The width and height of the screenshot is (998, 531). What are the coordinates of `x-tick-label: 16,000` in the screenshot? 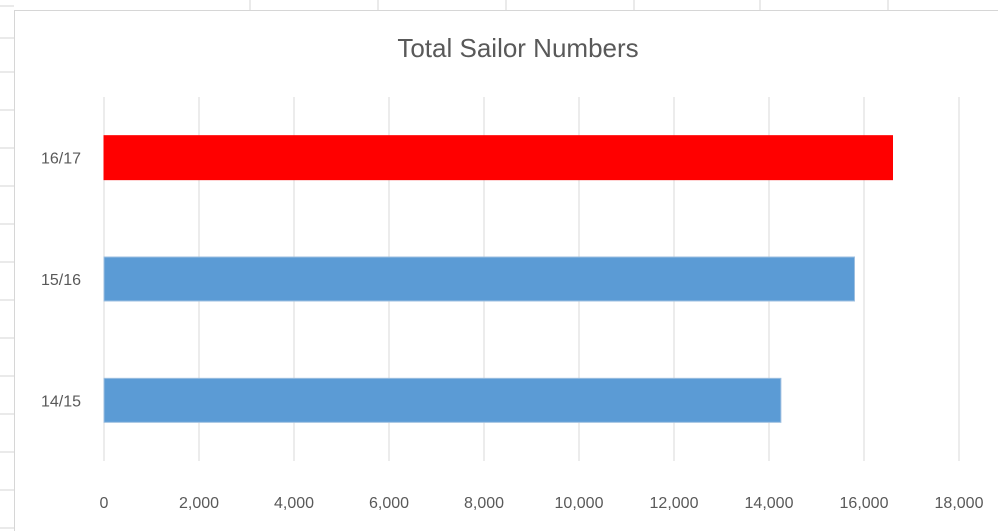 It's located at (864, 503).